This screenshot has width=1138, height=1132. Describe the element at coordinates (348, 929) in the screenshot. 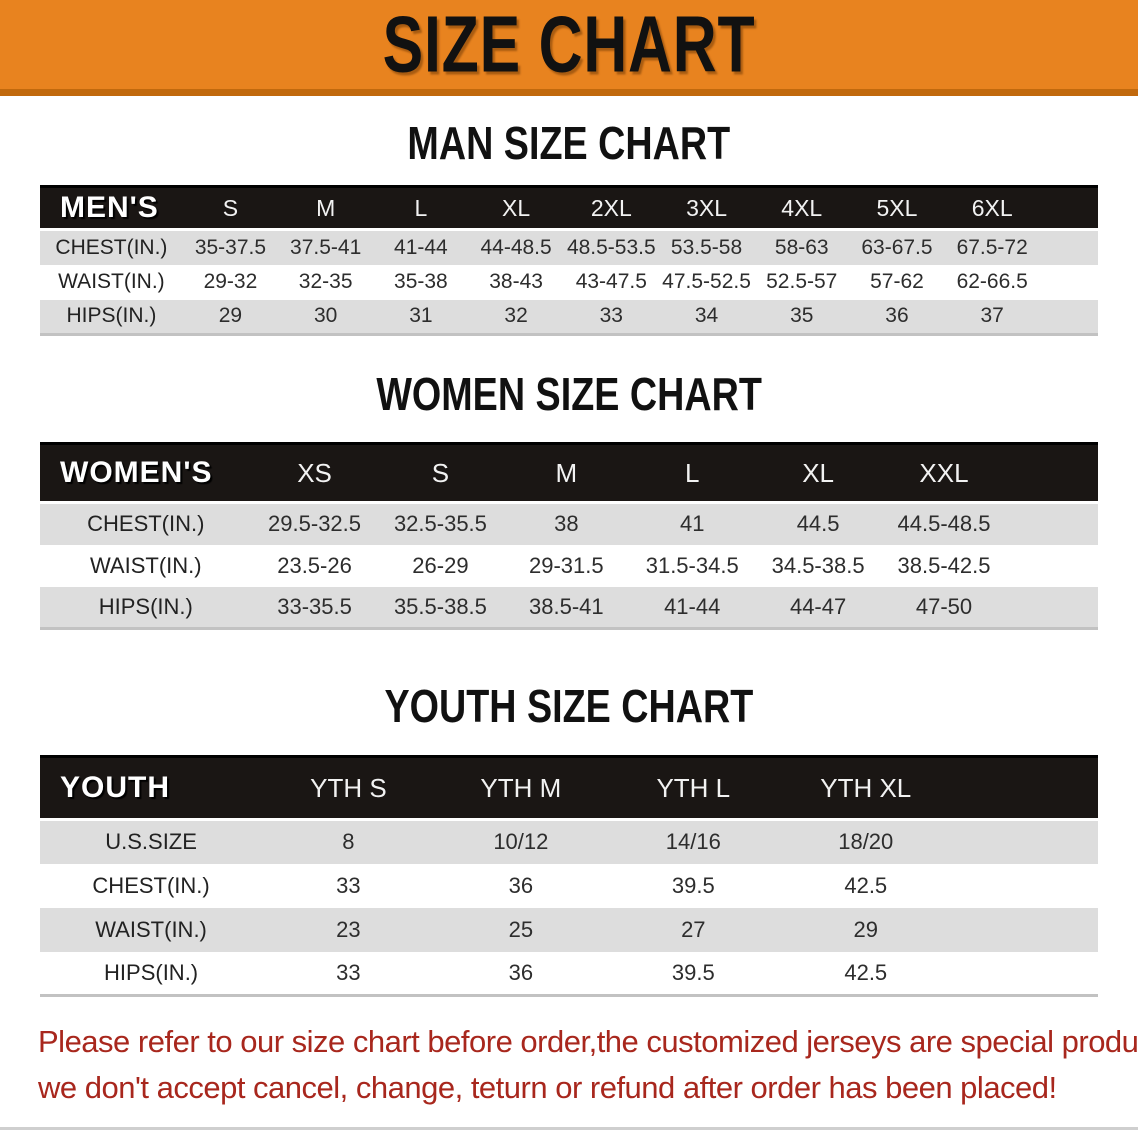

I see `size-value-cell: 23` at that location.